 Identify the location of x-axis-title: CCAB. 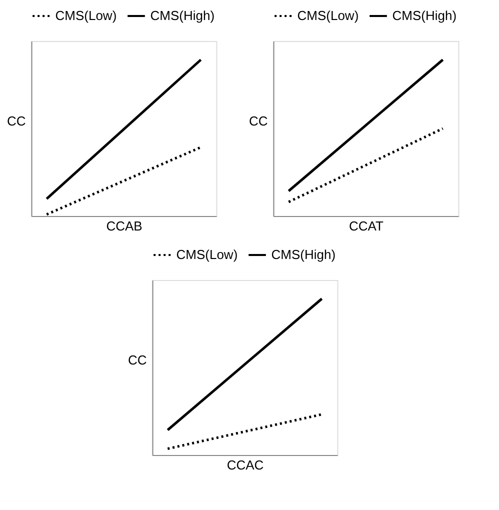
(124, 226).